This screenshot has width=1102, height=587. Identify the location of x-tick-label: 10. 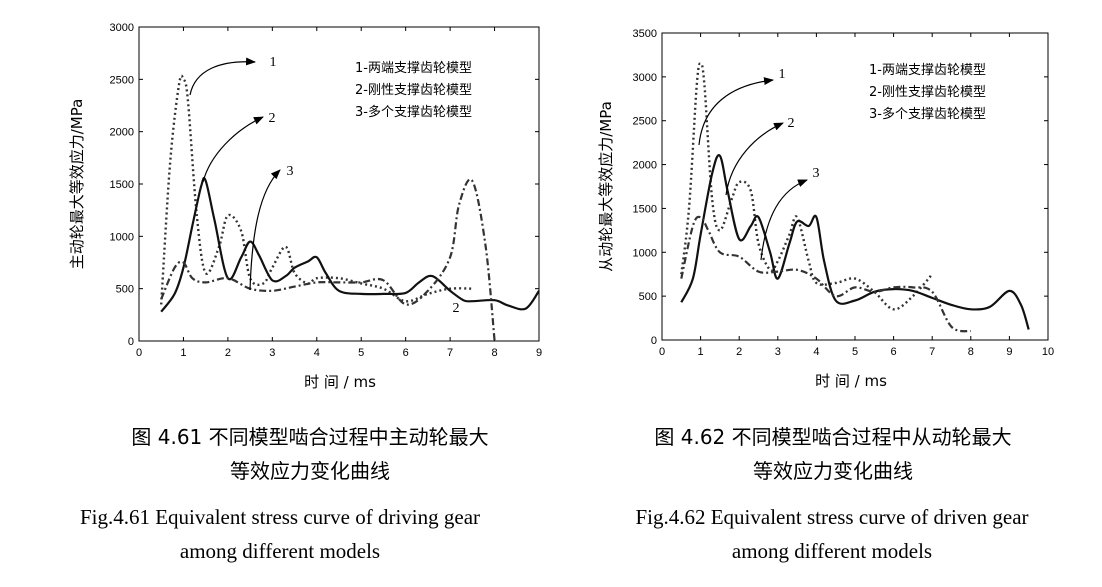
(1048, 352).